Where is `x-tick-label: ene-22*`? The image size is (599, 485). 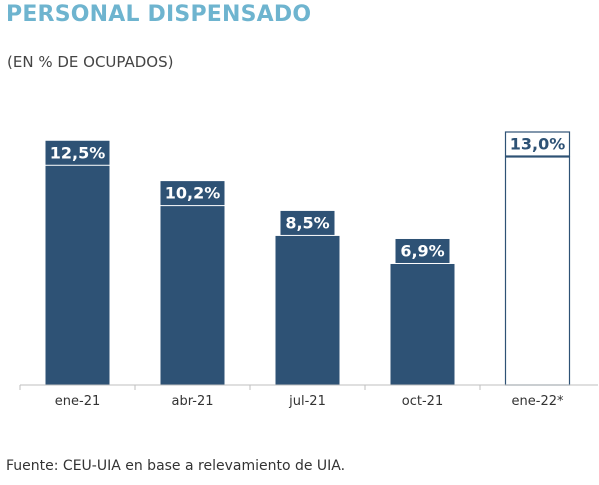
x-tick-label: ene-22* is located at coordinates (538, 401).